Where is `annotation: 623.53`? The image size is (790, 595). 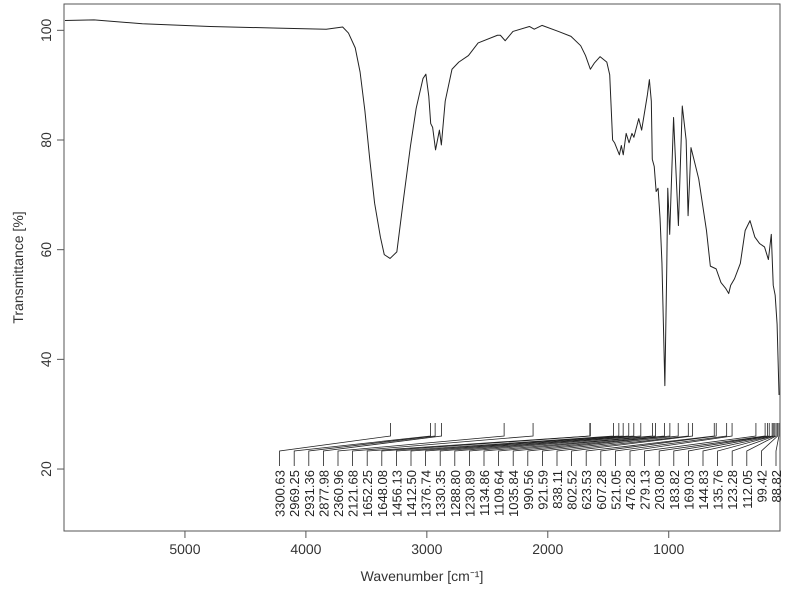 annotation: 623.53 is located at coordinates (586, 490).